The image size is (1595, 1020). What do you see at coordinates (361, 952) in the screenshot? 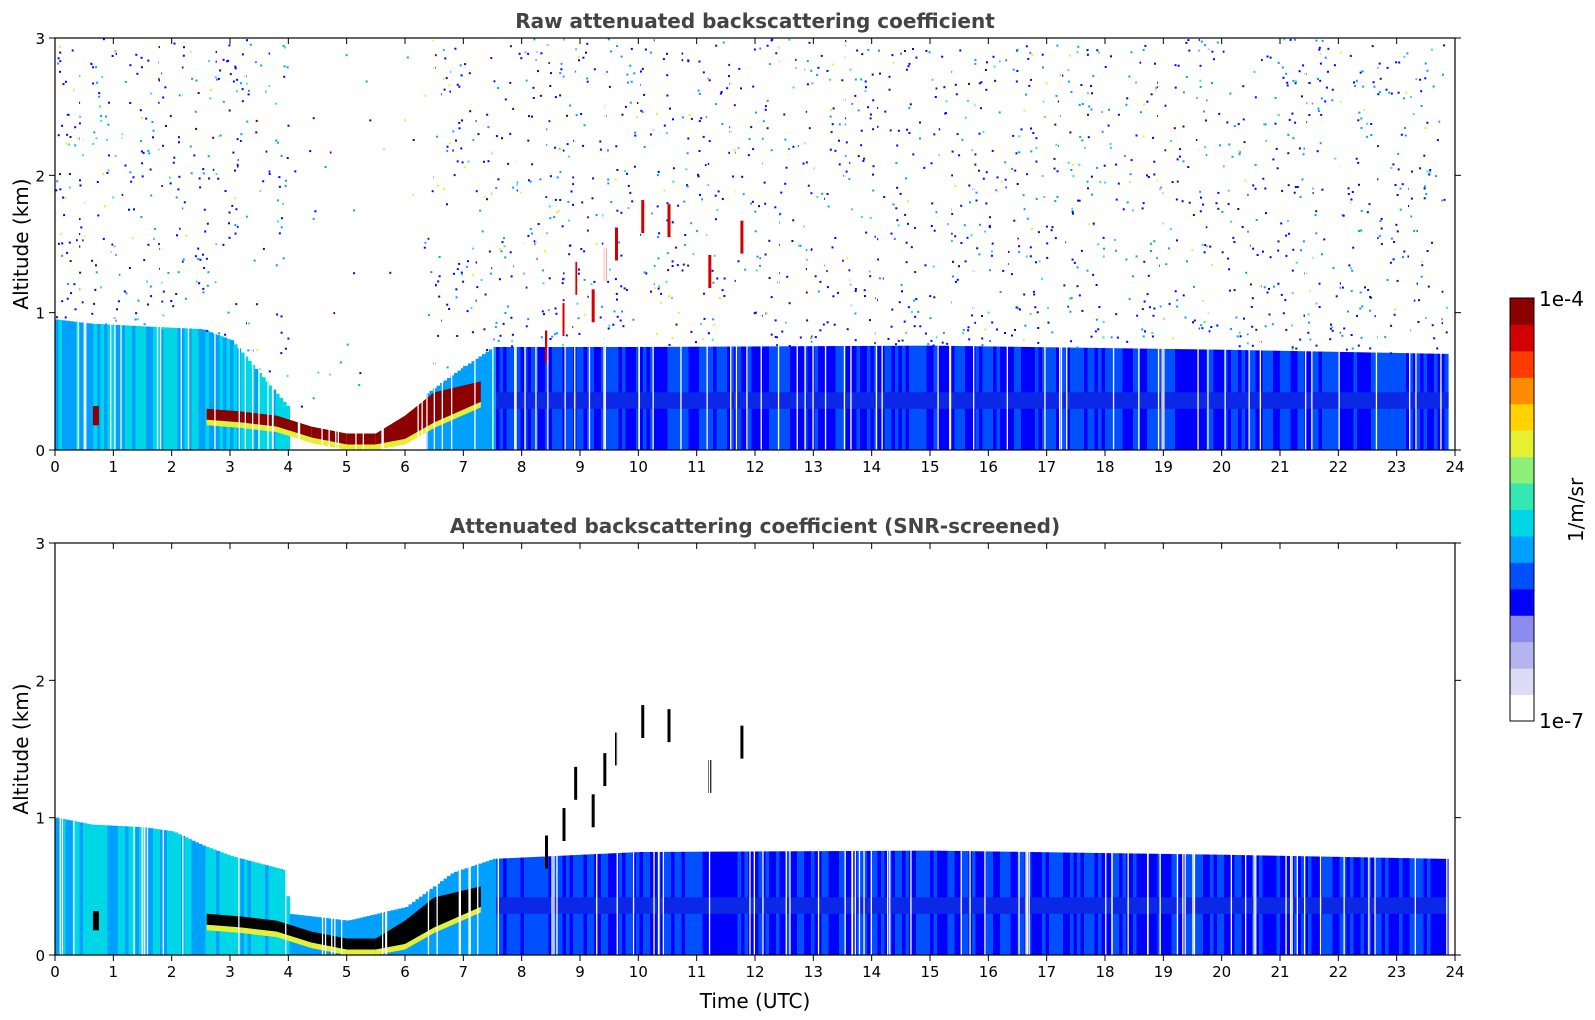
I see `strong-layer-edge` at bounding box center [361, 952].